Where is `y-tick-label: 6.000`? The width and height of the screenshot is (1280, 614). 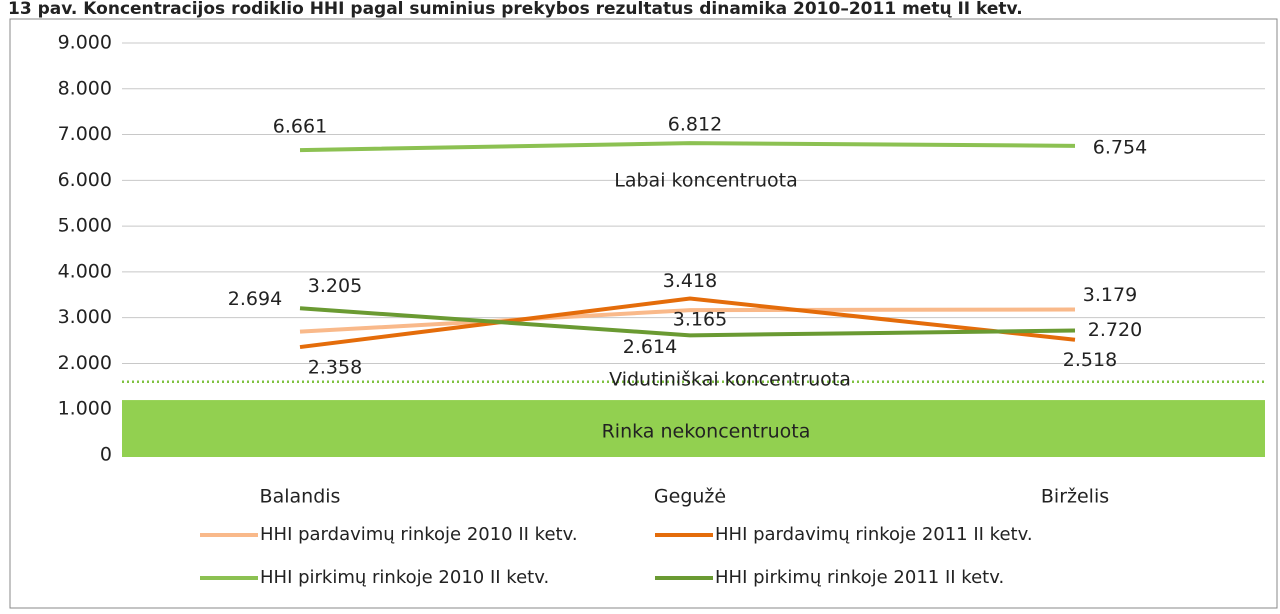
y-tick-label: 6.000 is located at coordinates (85, 180).